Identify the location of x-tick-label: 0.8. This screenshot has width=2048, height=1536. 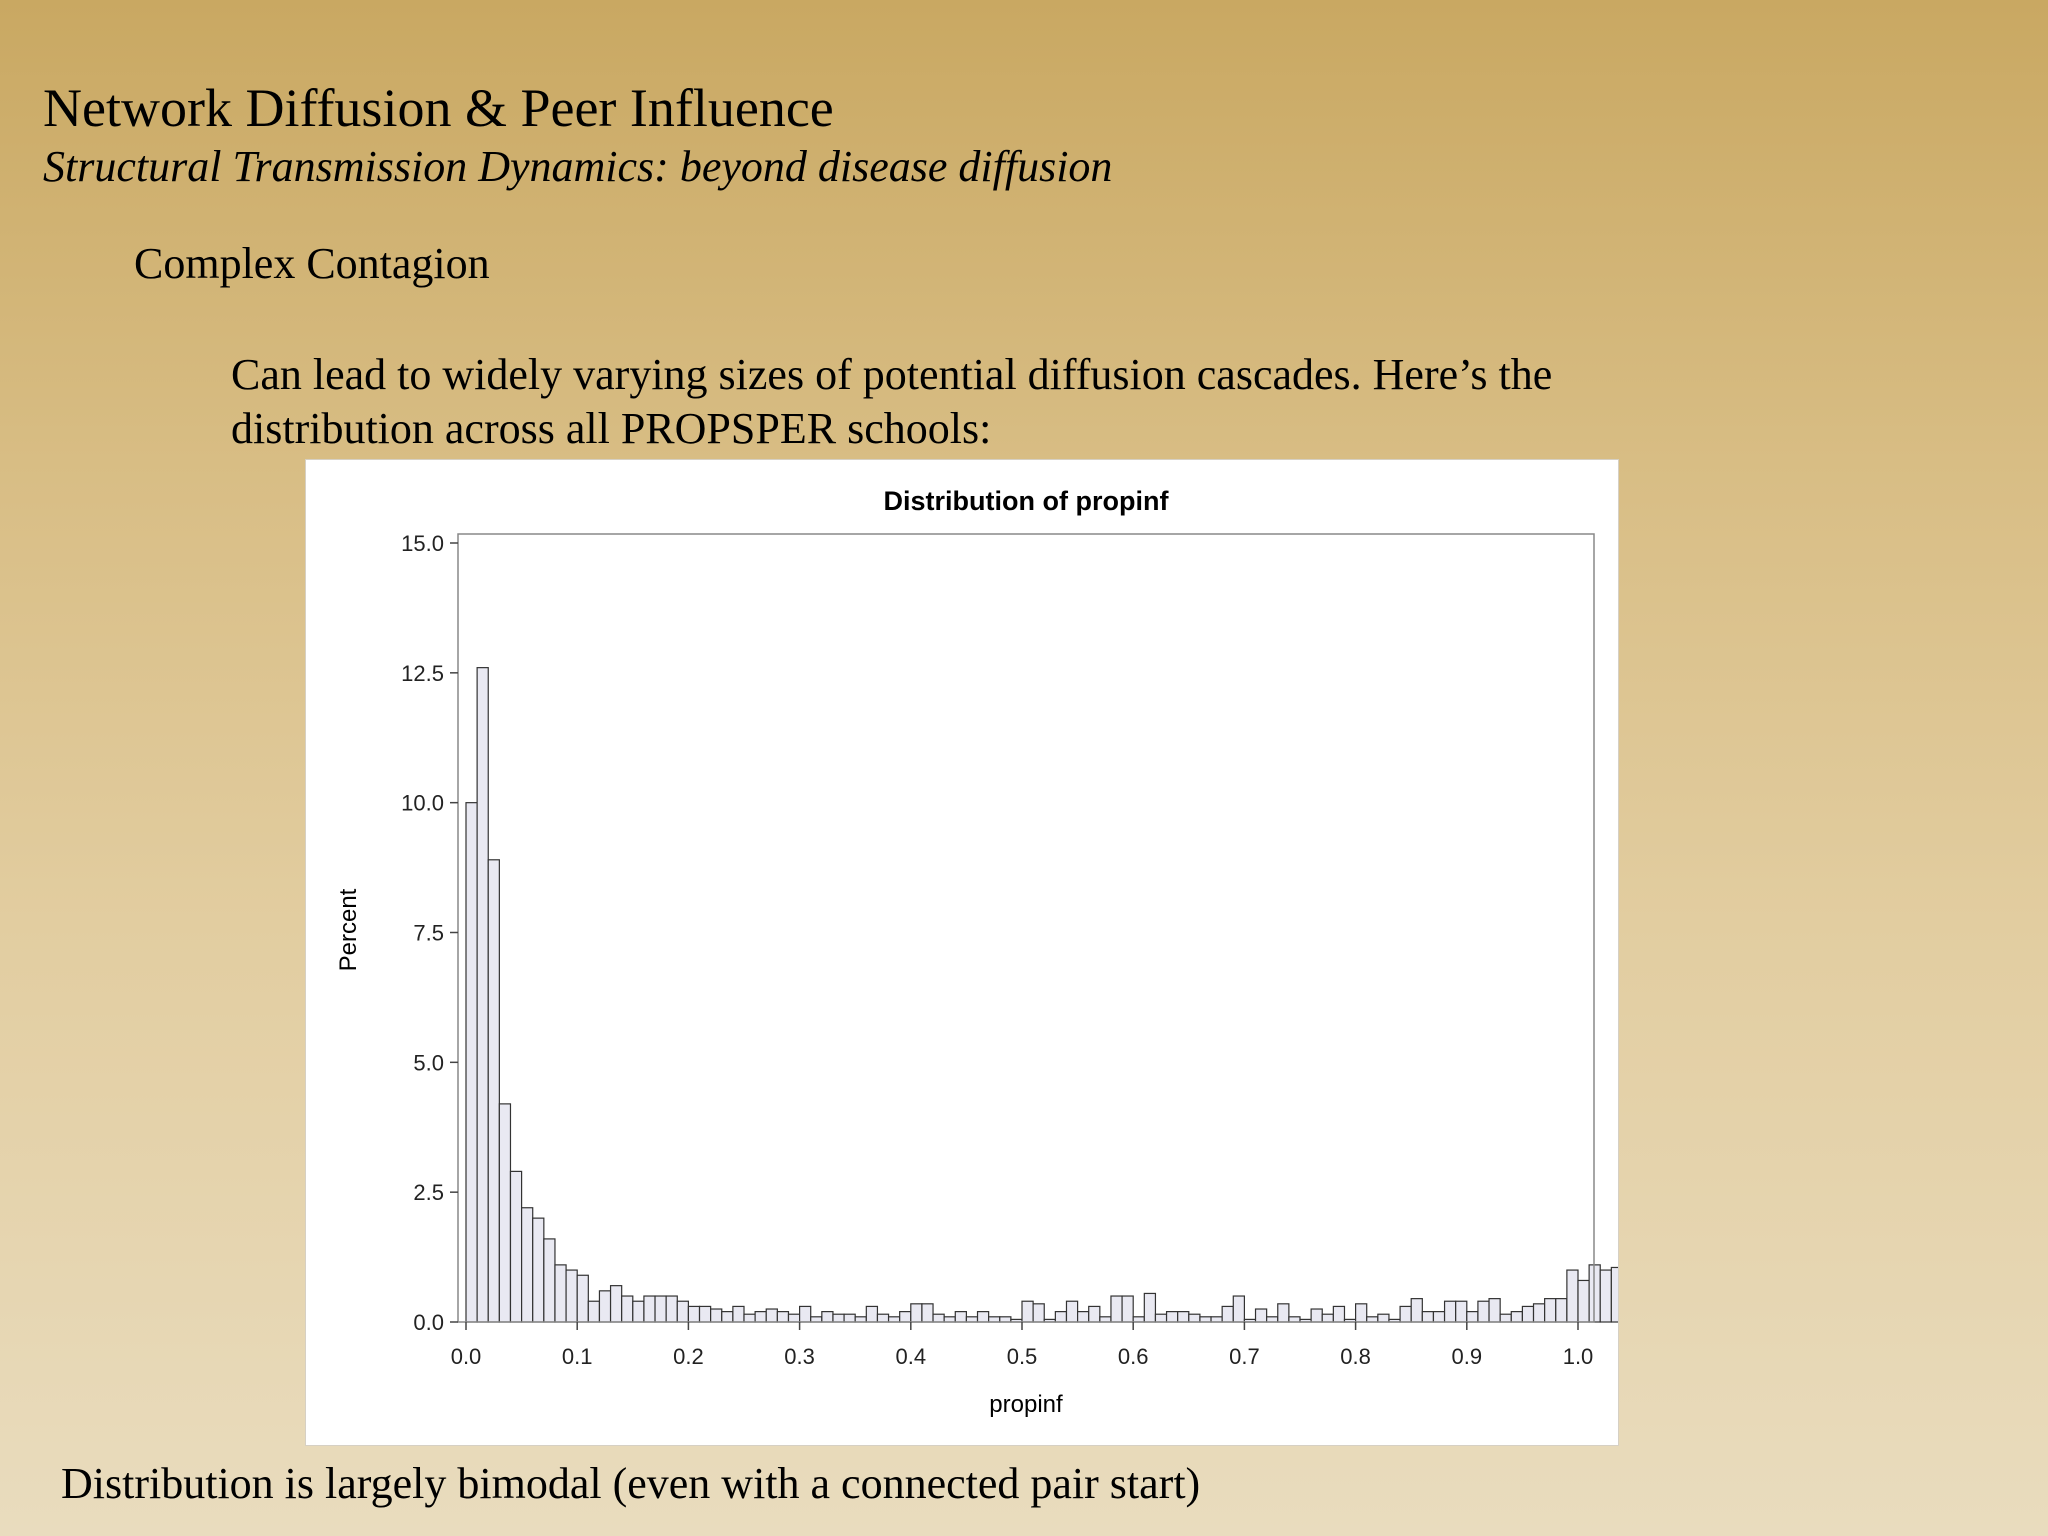
(1355, 1356).